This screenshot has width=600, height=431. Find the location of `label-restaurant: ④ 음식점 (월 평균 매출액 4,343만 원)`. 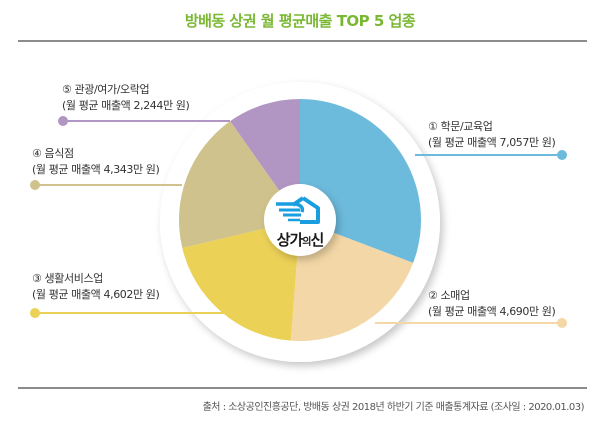

label-restaurant: ④ 음식점 (월 평균 매출액 4,343만 원) is located at coordinates (96, 161).